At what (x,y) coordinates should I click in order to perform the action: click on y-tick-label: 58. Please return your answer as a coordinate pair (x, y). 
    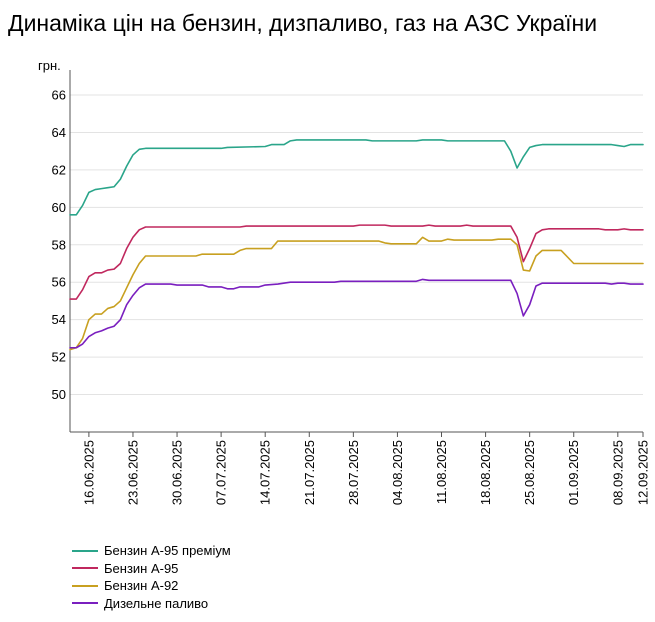
    Looking at the image, I should click on (59, 244).